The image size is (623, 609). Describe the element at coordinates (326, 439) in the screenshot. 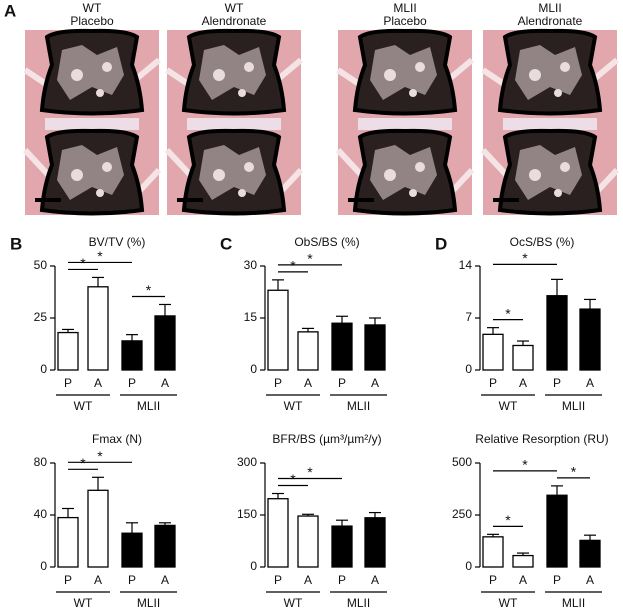

I see `chart-title: BFR/BS (µm³/µm²/y)` at that location.